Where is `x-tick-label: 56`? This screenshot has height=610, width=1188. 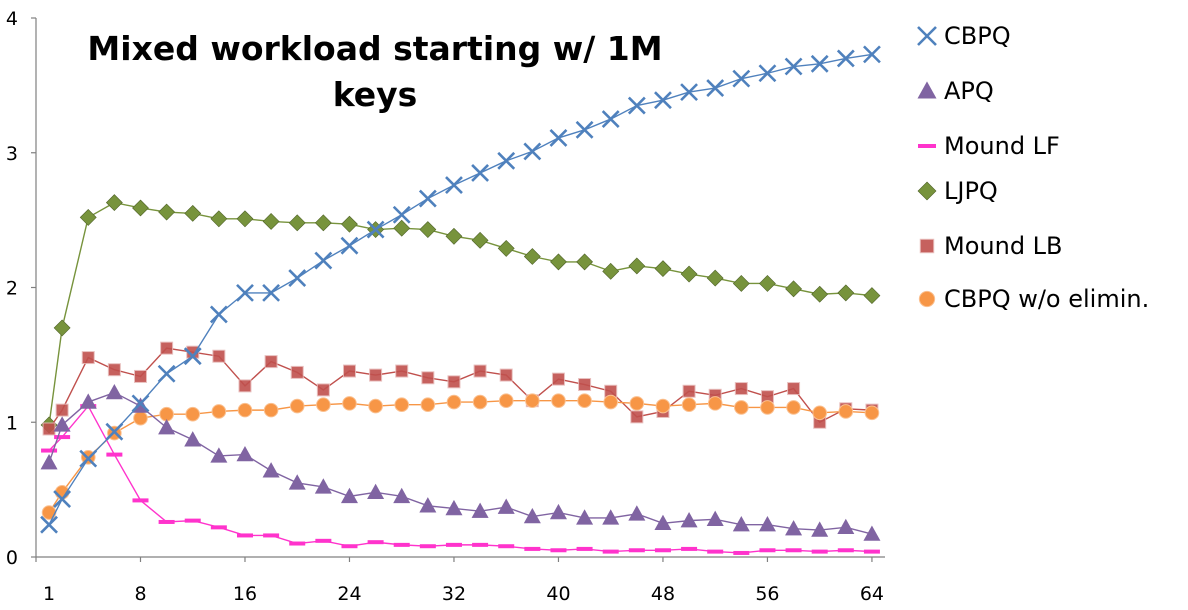 x-tick-label: 56 is located at coordinates (767, 594).